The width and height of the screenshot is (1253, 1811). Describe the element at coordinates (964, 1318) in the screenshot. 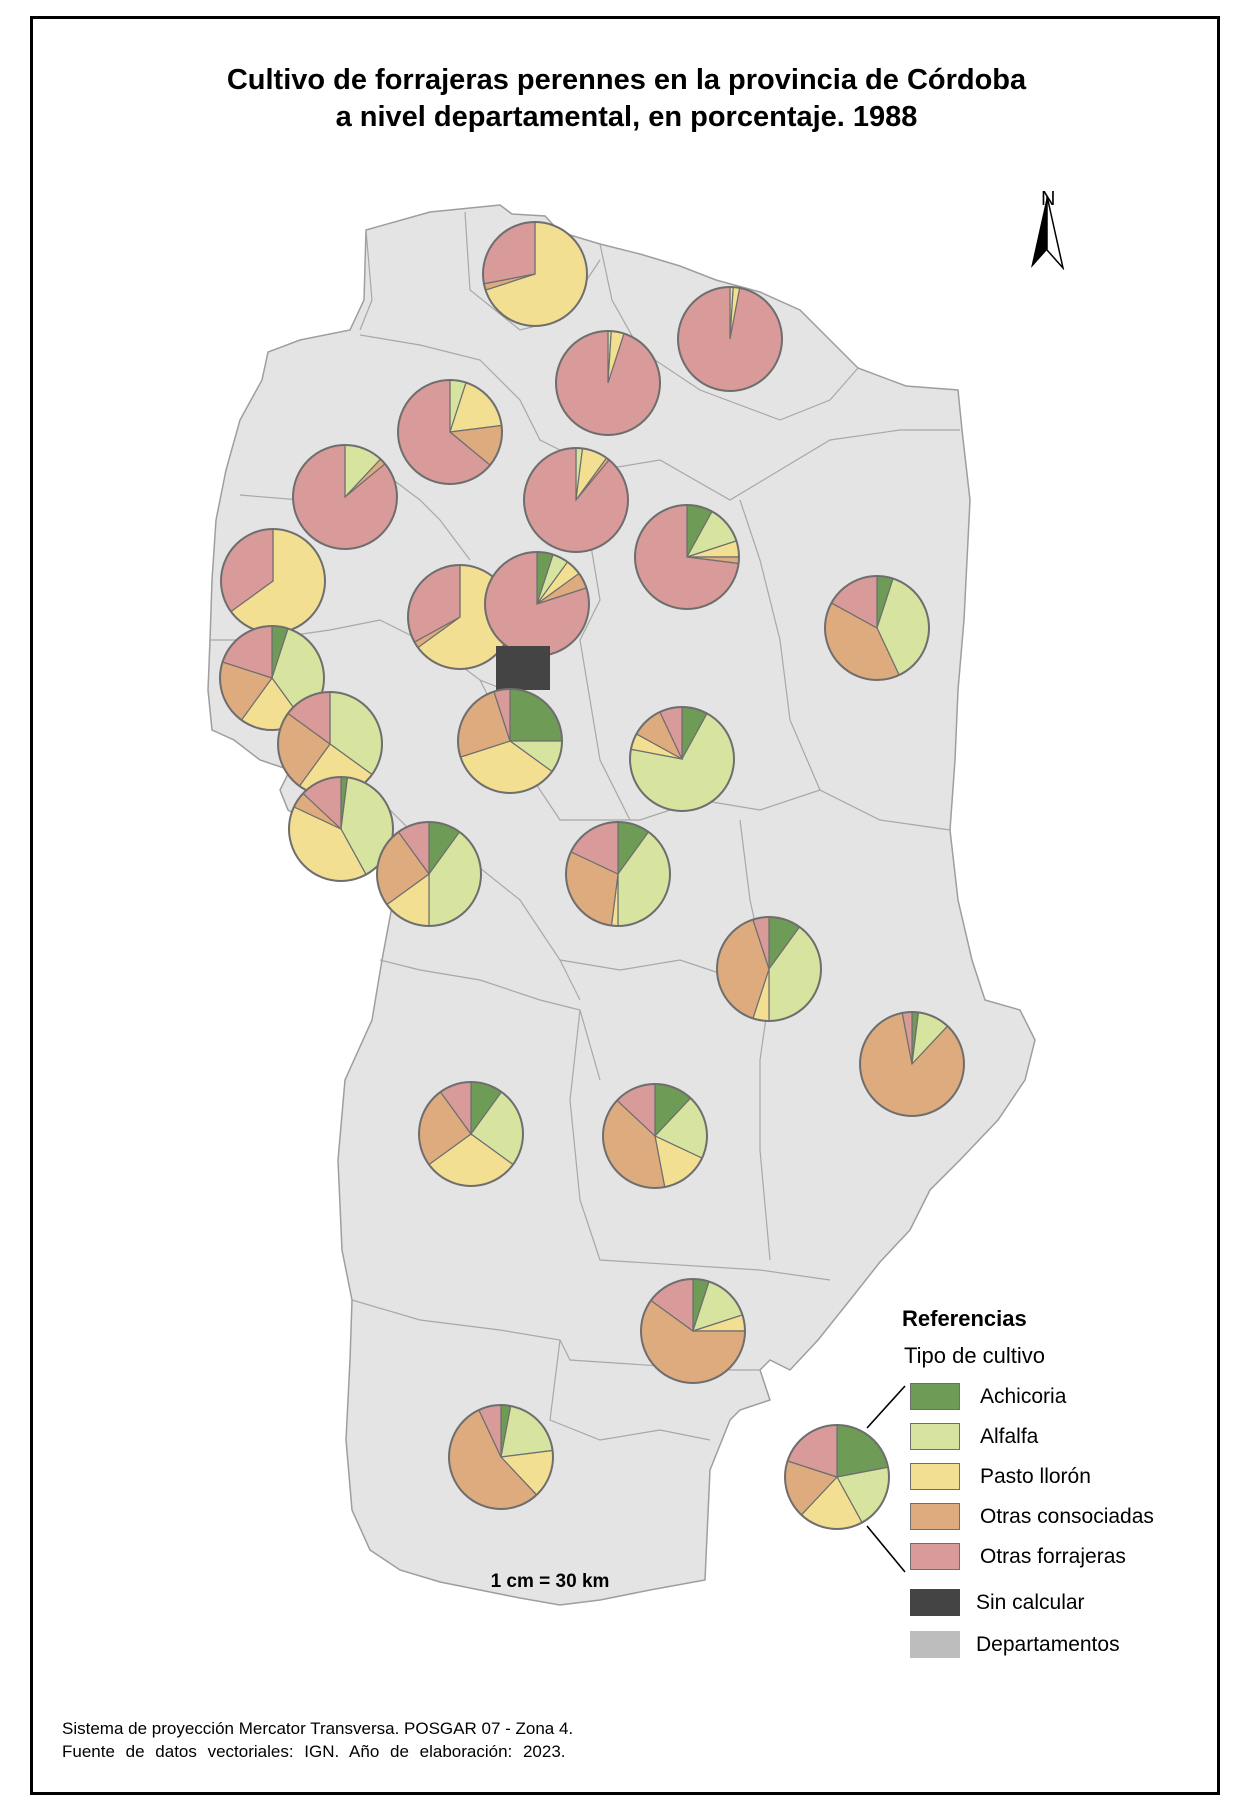

I see `legend-title: Referencias` at that location.